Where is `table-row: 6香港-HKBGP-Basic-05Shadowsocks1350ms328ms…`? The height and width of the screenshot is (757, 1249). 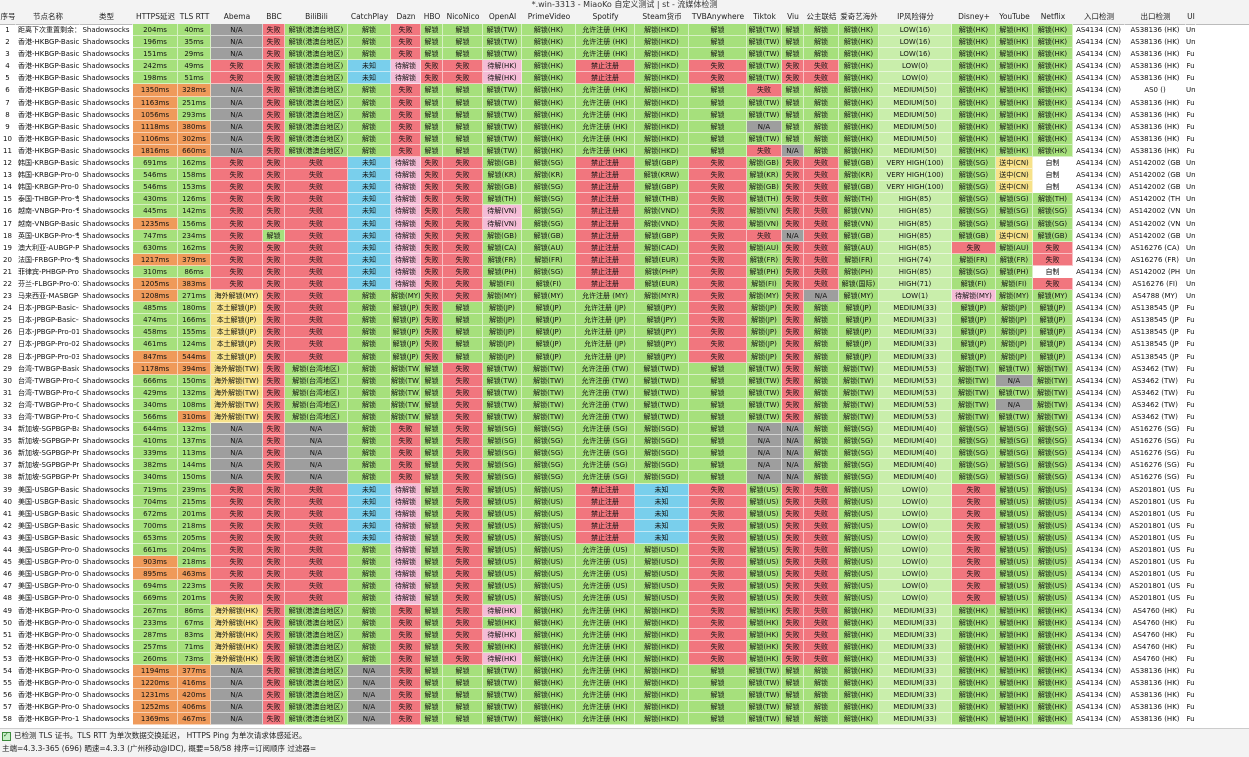 table-row: 6香港-HKBGP-Basic-05Shadowsocks1350ms328ms… is located at coordinates (624, 90).